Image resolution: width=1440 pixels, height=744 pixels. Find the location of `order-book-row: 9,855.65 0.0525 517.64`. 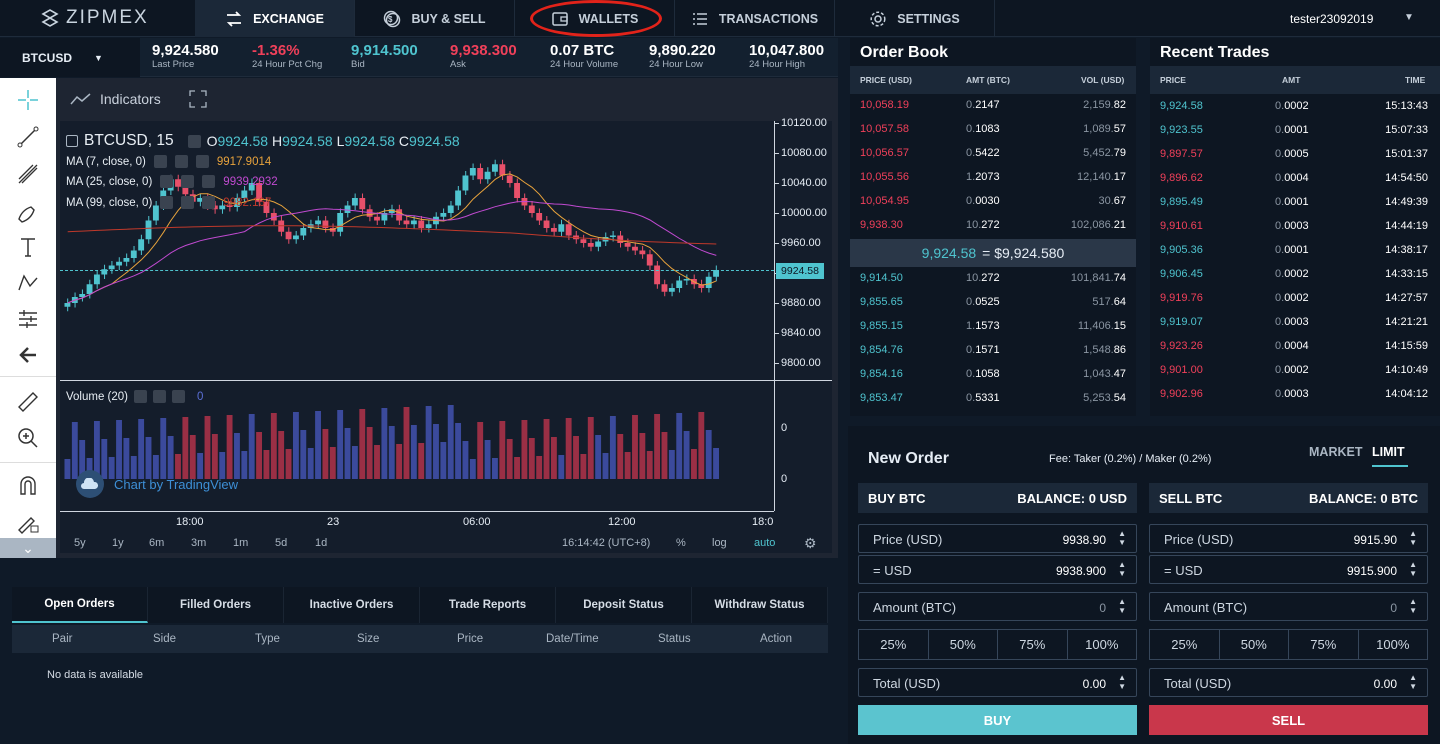

order-book-row: 9,855.65 0.0525 517.64 is located at coordinates (993, 306).